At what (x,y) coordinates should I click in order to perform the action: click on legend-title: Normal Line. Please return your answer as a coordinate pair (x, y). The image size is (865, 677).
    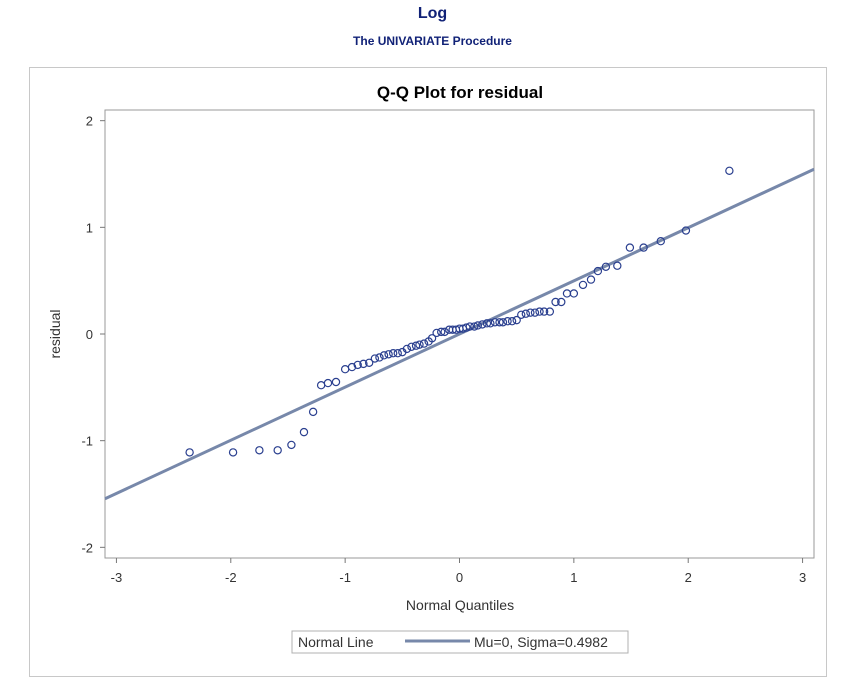
    Looking at the image, I should click on (336, 642).